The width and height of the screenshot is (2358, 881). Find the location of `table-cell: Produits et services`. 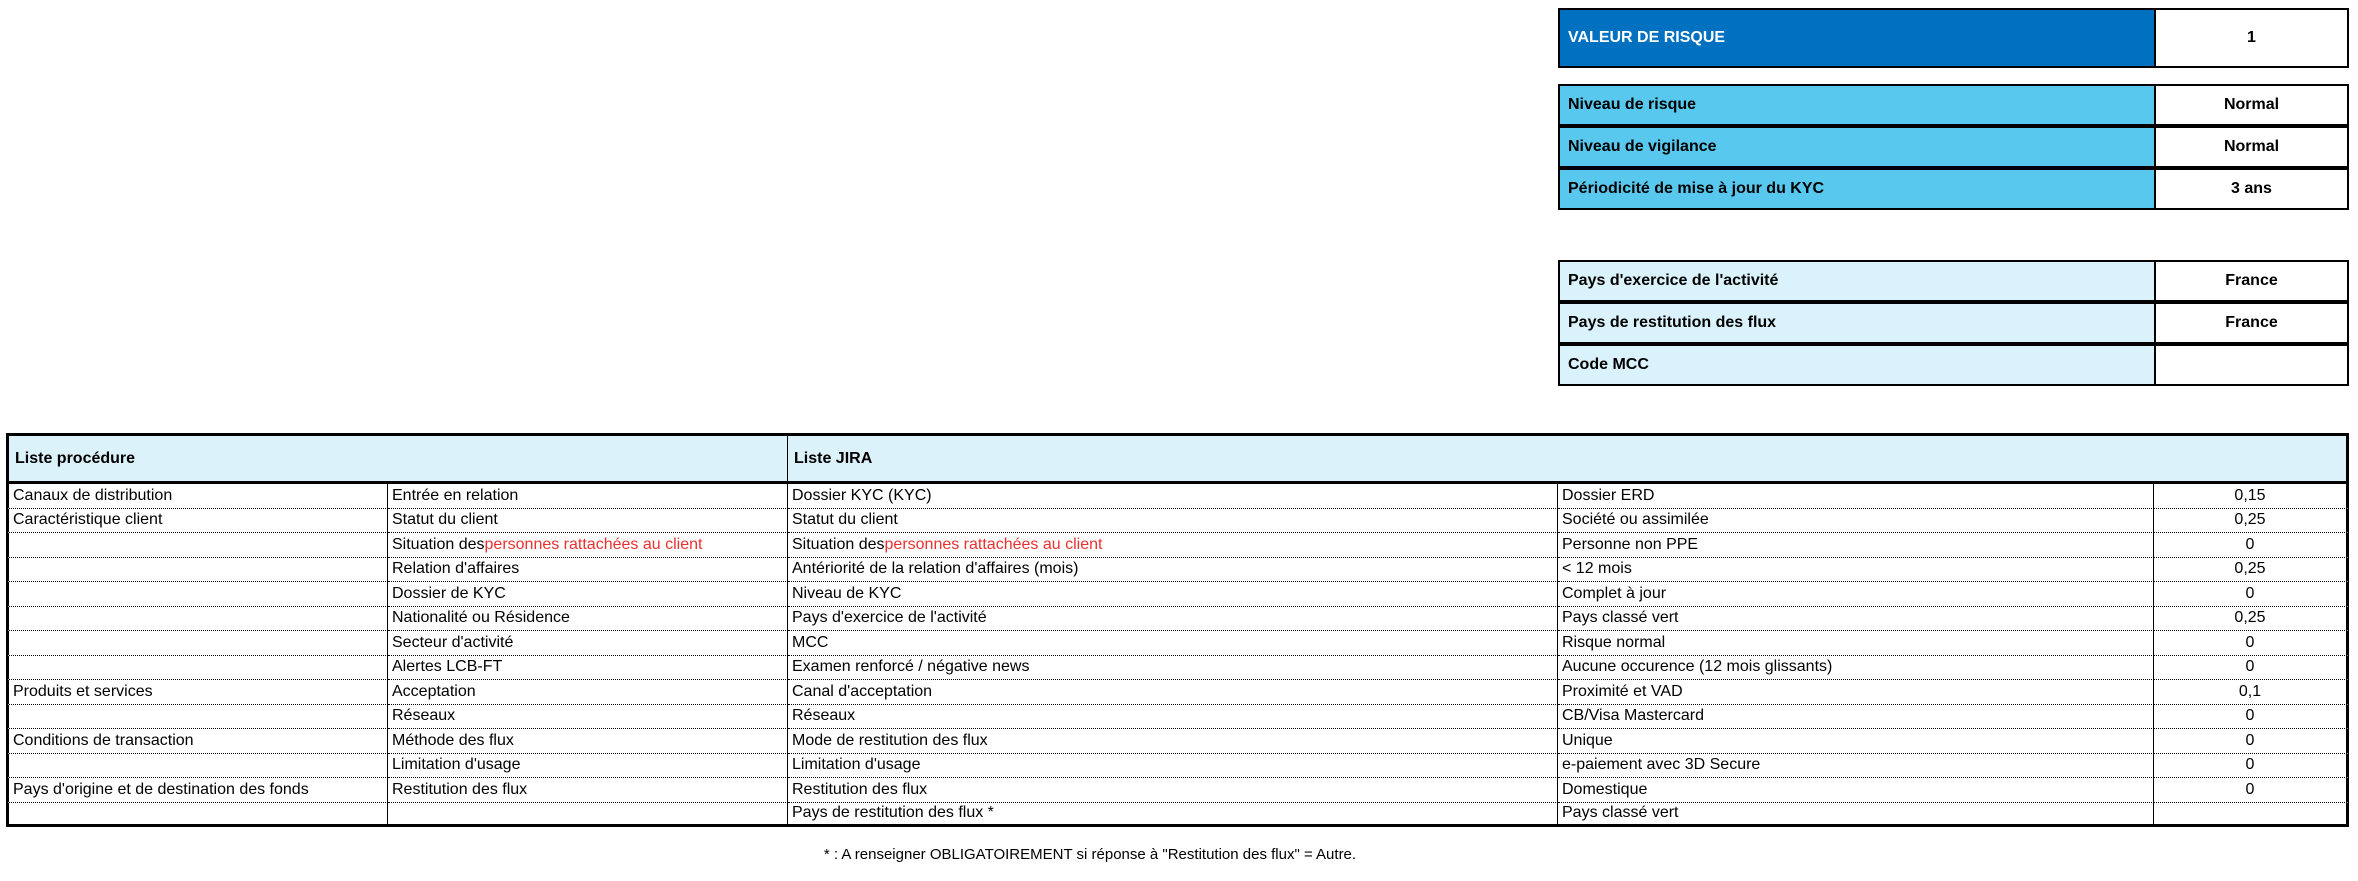

table-cell: Produits et services is located at coordinates (197, 692).